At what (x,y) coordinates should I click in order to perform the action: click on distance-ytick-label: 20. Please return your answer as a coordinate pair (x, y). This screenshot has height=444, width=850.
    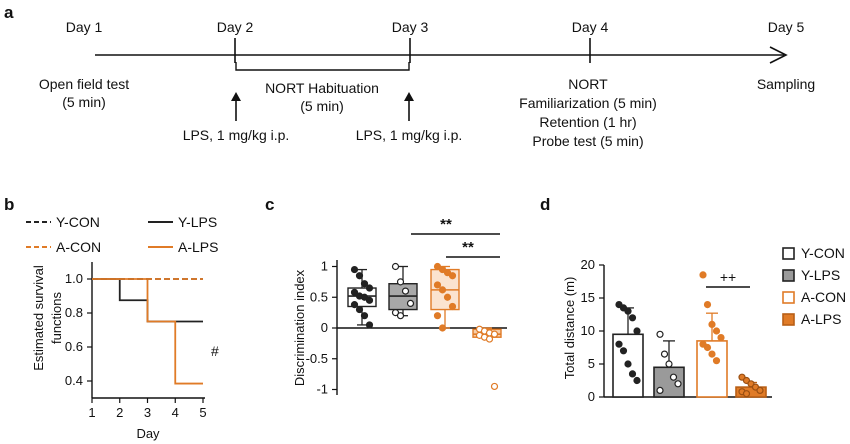
    Looking at the image, I should click on (588, 264).